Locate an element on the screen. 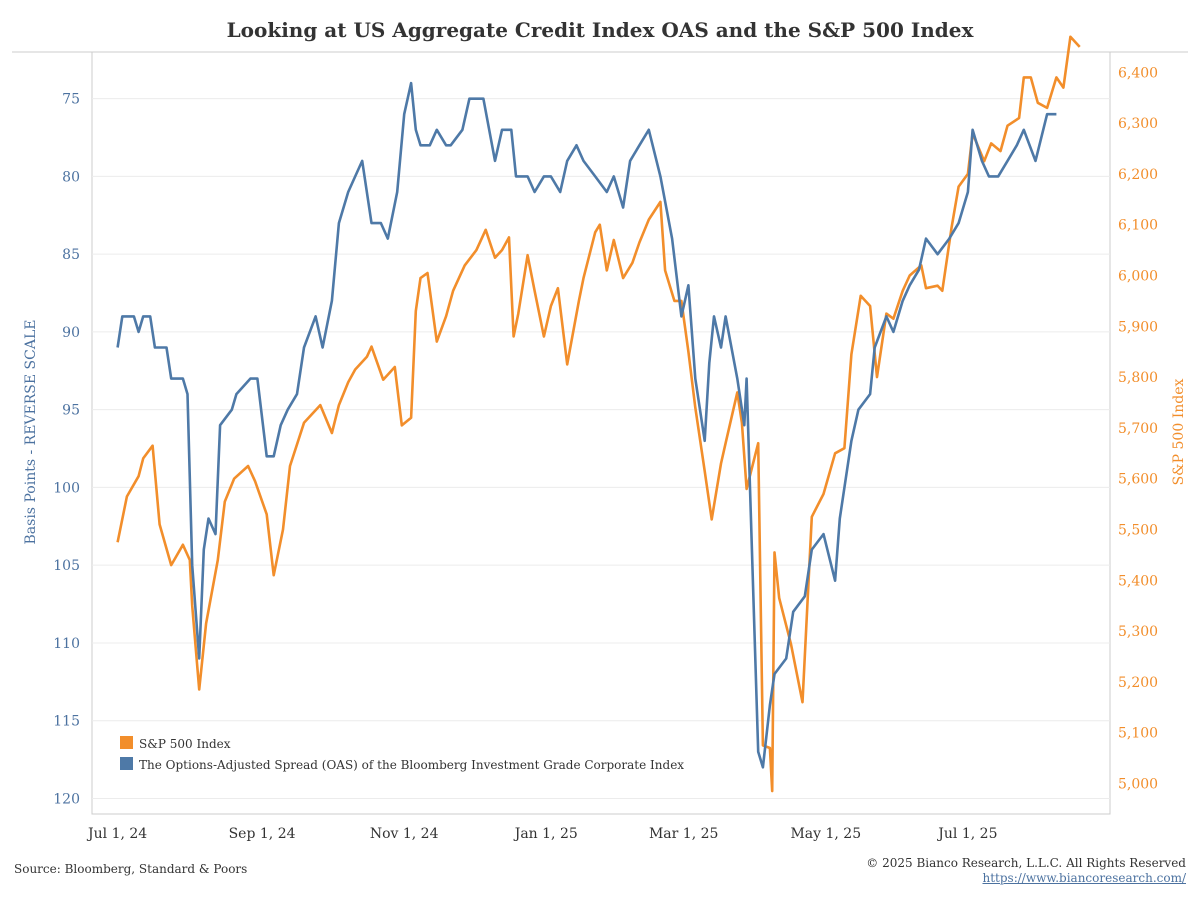 This screenshot has width=1200, height=900. x-tick-label: Jan 1, 25 is located at coordinates (545, 834).